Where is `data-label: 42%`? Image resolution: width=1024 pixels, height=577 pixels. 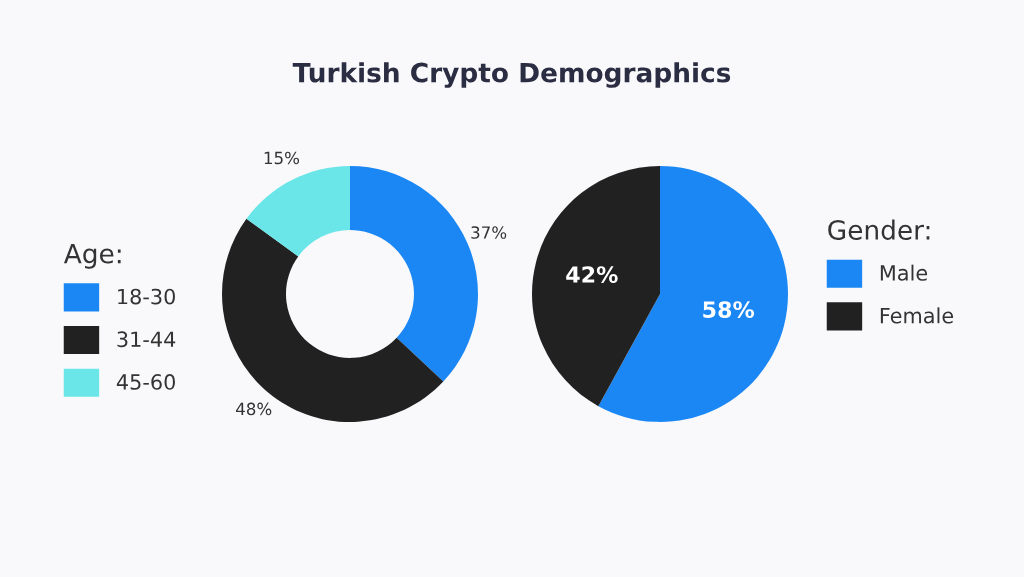
data-label: 42% is located at coordinates (592, 274).